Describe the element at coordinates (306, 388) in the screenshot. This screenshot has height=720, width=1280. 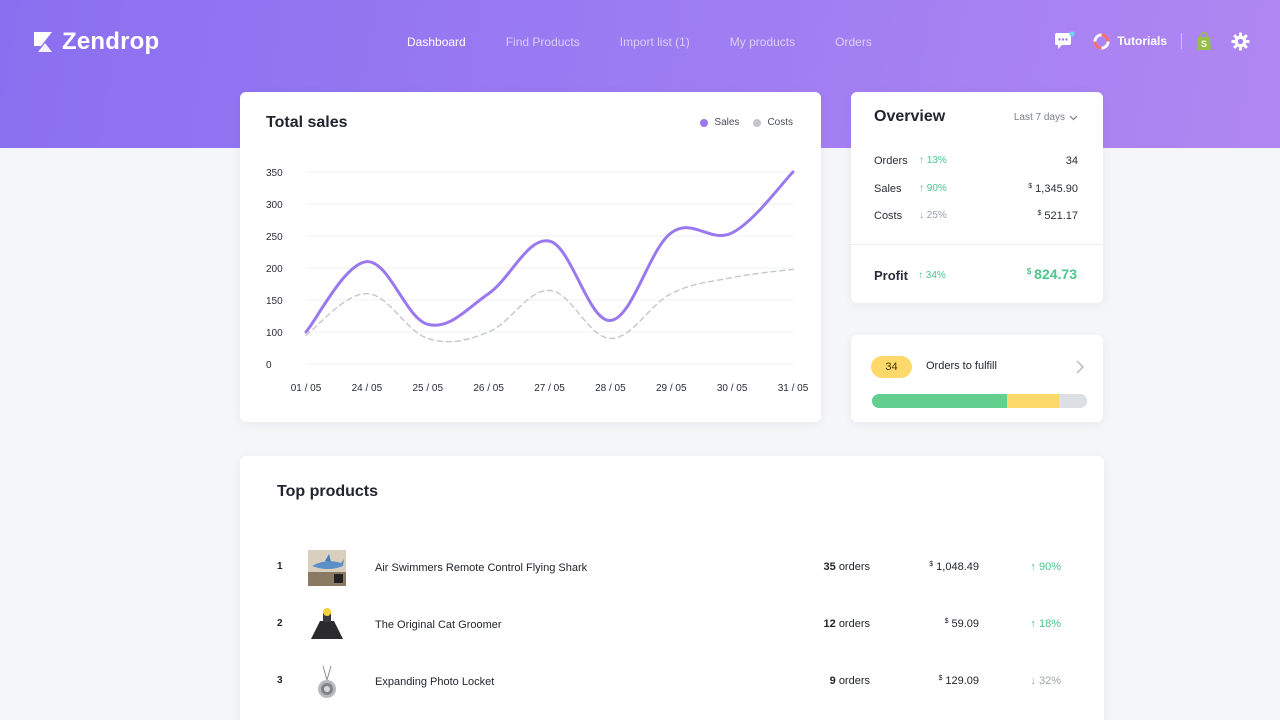
I see `x-tick-label: 01 / 05` at that location.